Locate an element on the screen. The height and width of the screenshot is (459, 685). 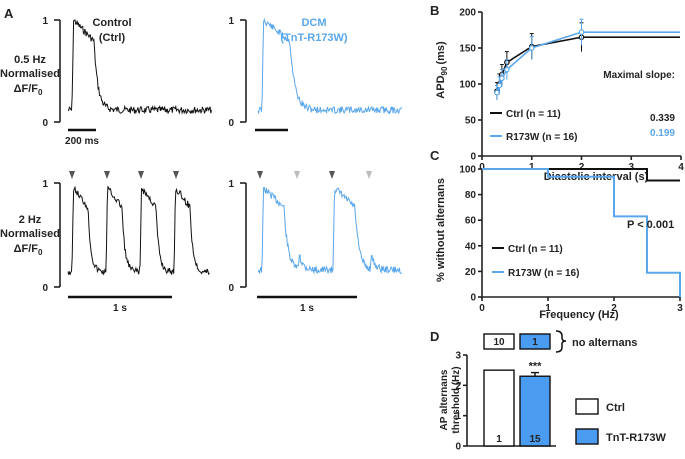
no-alternans-brace is located at coordinates (561, 341).